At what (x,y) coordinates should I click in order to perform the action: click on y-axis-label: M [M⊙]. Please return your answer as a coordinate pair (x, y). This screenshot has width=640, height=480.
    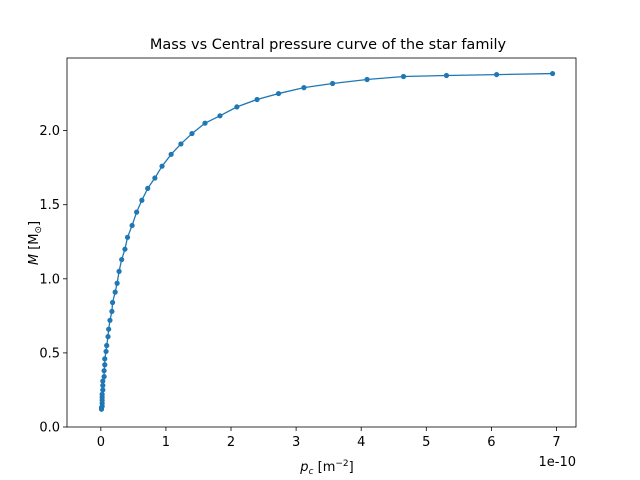
    Looking at the image, I should click on (35, 243).